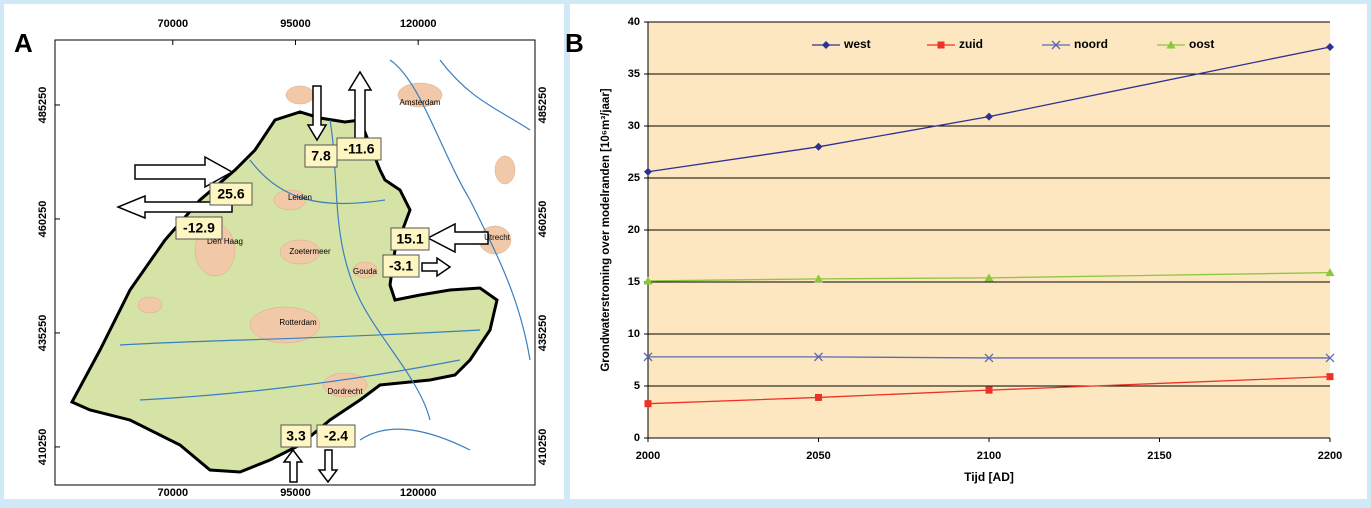 This screenshot has width=1371, height=508. I want to click on flux-label: 25.6, so click(230, 194).